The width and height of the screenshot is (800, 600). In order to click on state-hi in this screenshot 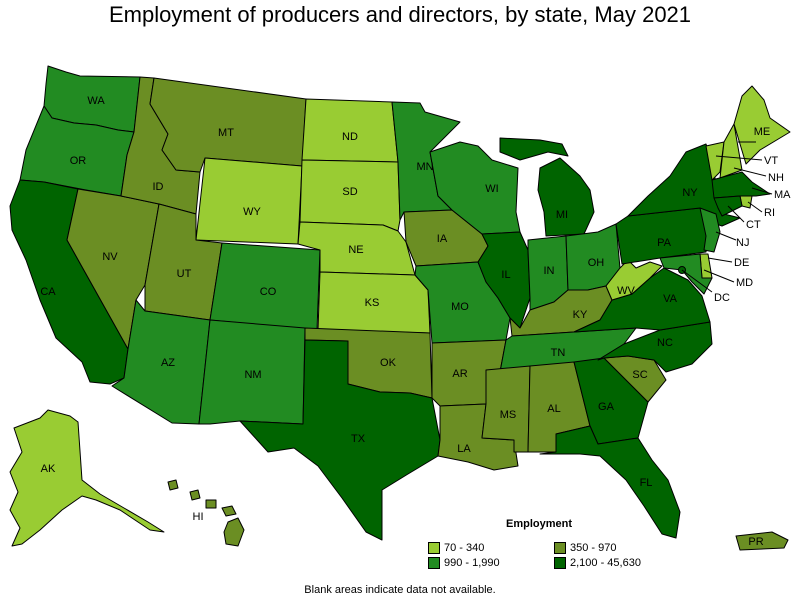, I will do `click(206, 513)`.